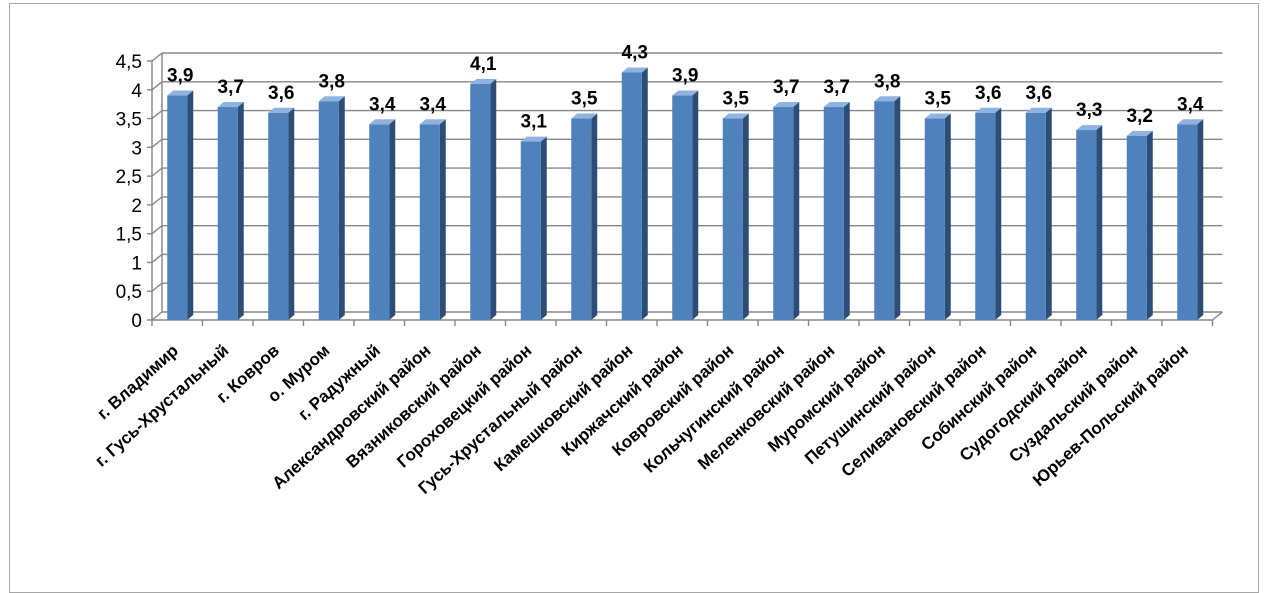 Image resolution: width=1269 pixels, height=593 pixels. Describe the element at coordinates (129, 177) in the screenshot. I see `y-tick-label: 2,5` at that location.